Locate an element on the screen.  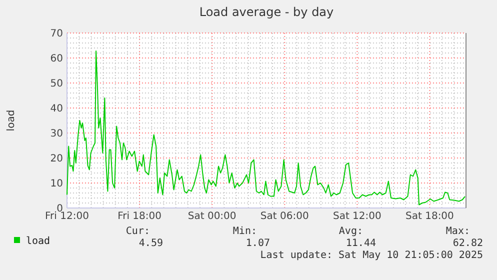
text: 11.44 is located at coordinates (361, 243).